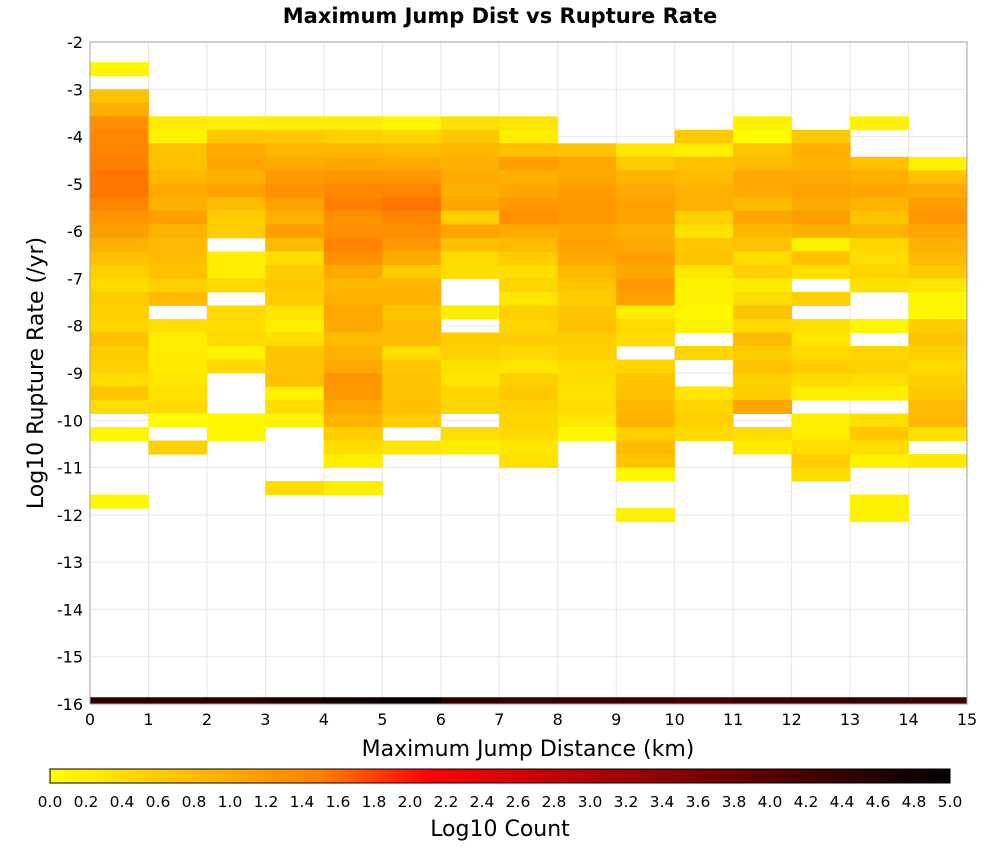 The width and height of the screenshot is (1000, 850). I want to click on y-tick-label: -2, so click(75, 42).